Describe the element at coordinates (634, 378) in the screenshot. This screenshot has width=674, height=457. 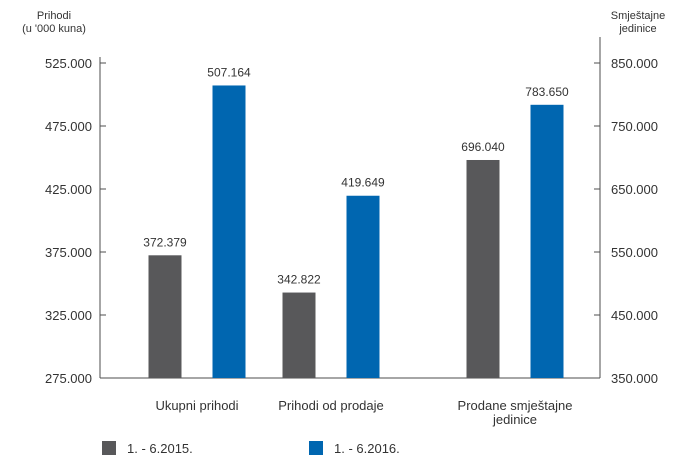
I see `right-axis-tick-label: 350.000` at that location.